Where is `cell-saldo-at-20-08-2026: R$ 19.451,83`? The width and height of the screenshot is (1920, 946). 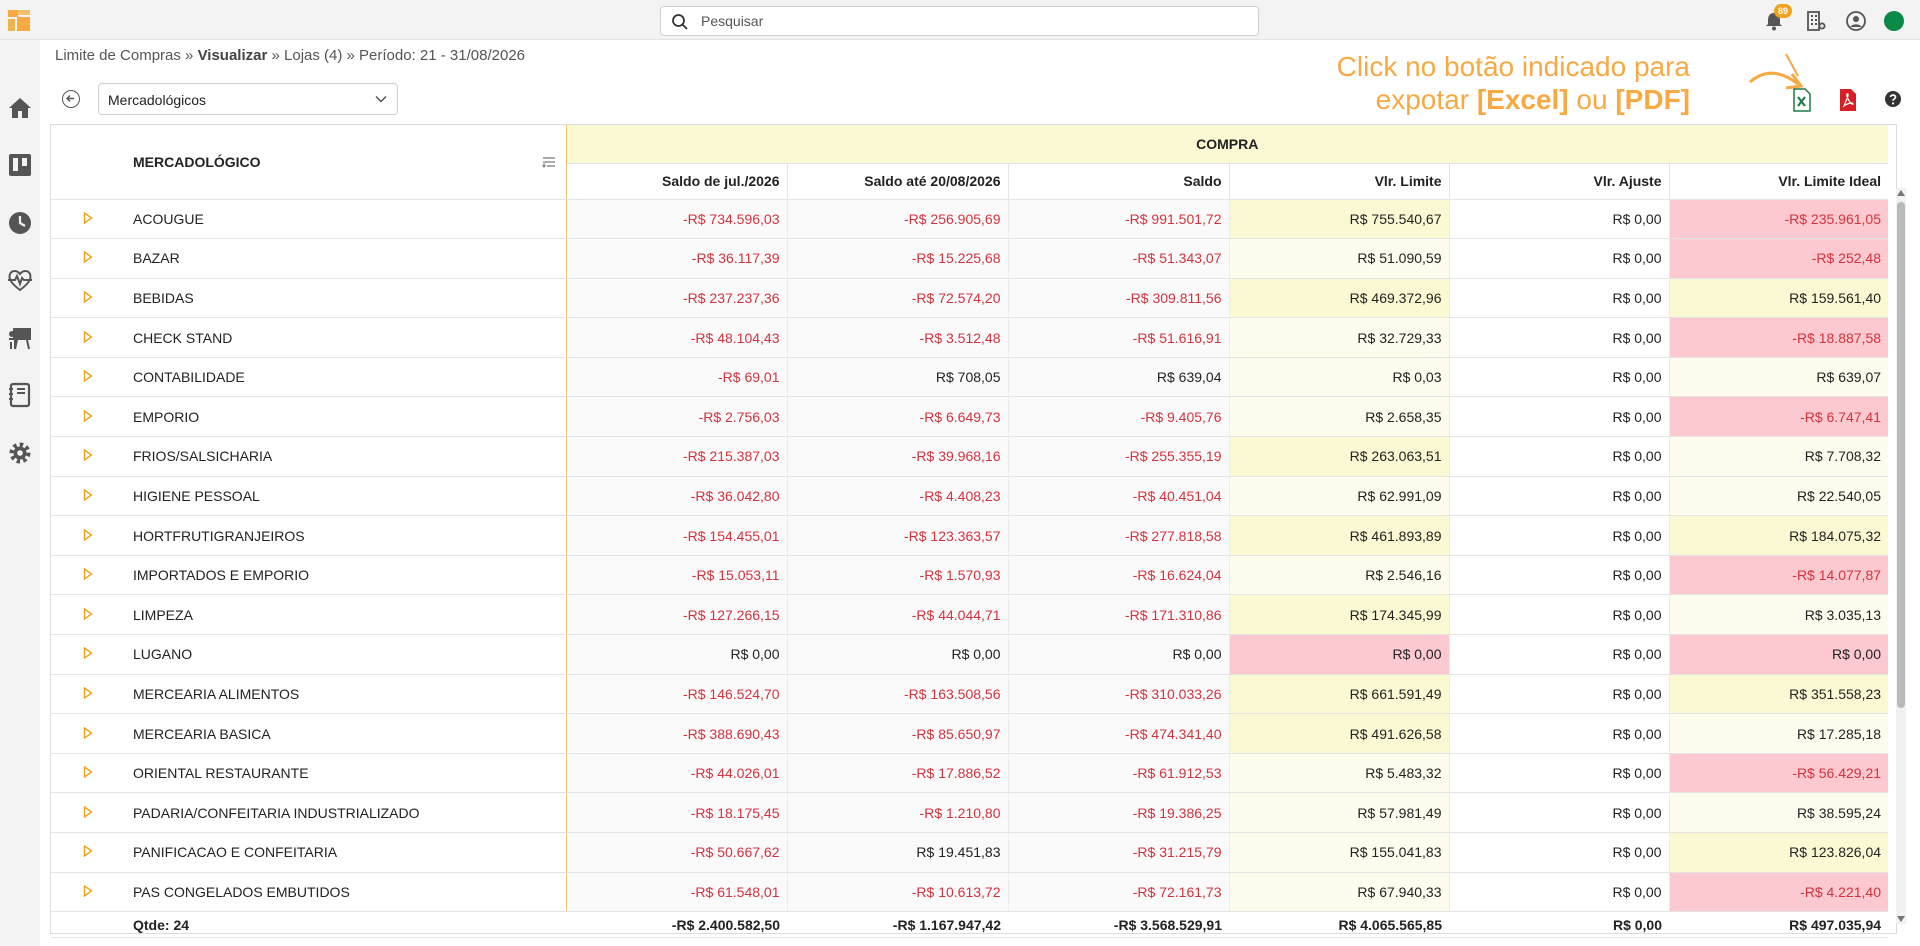
cell-saldo-at-20-08-2026: R$ 19.451,83 is located at coordinates (897, 852).